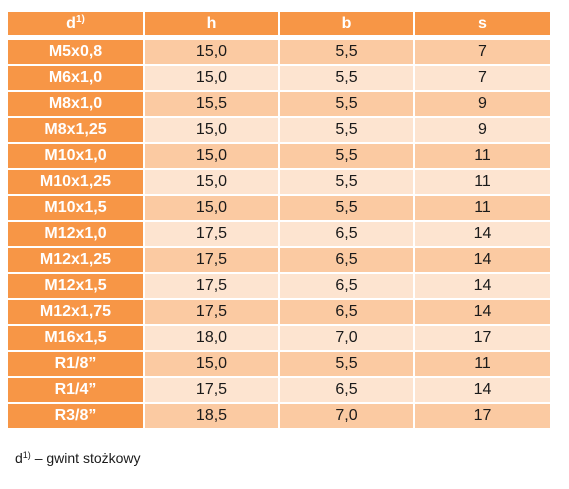 Image resolution: width=569 pixels, height=489 pixels. Describe the element at coordinates (76, 79) in the screenshot. I see `cell-thread-size: M6x1,0` at that location.